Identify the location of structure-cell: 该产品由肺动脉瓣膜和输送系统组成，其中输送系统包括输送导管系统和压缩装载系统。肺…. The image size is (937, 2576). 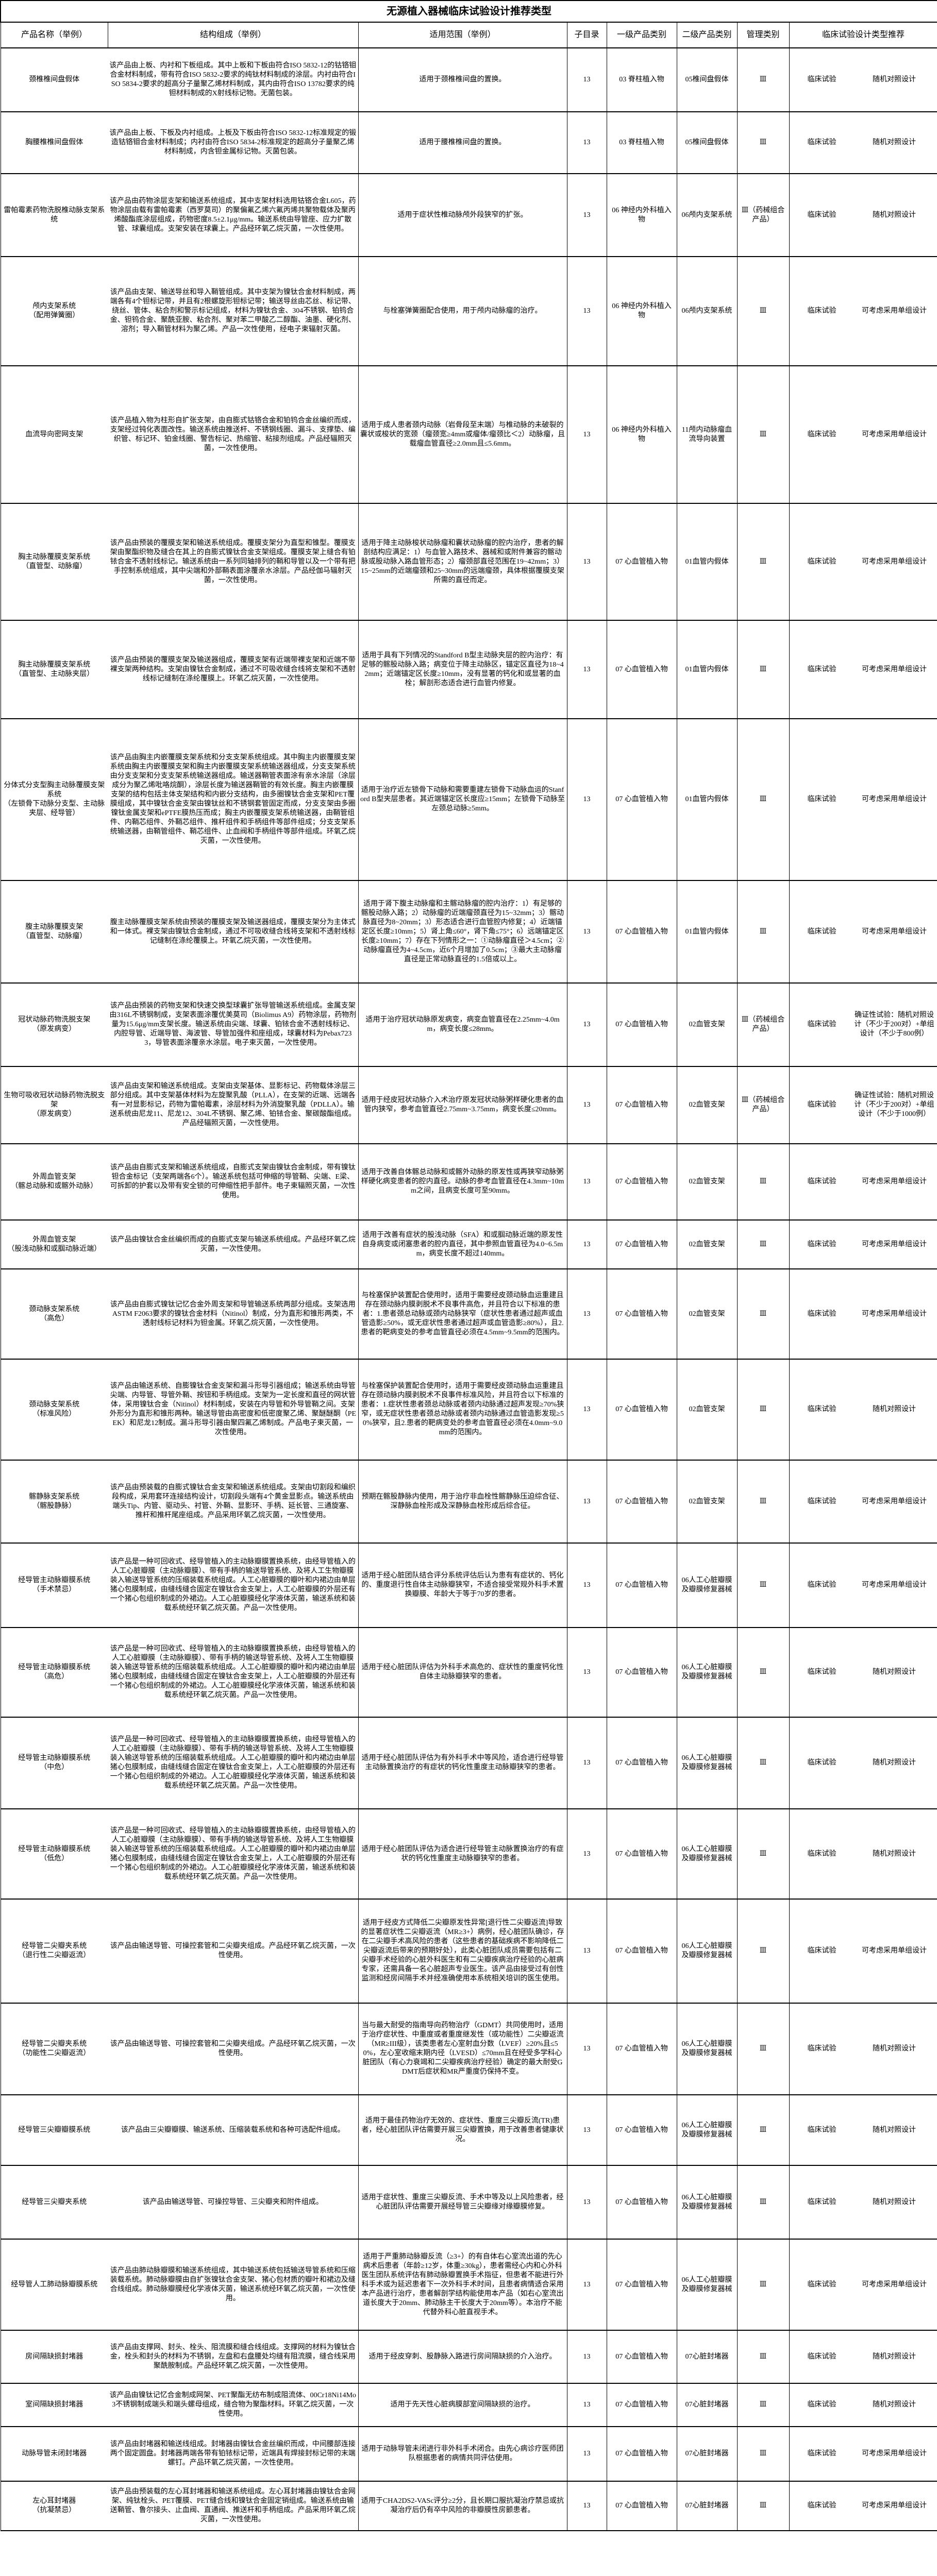
(233, 2284).